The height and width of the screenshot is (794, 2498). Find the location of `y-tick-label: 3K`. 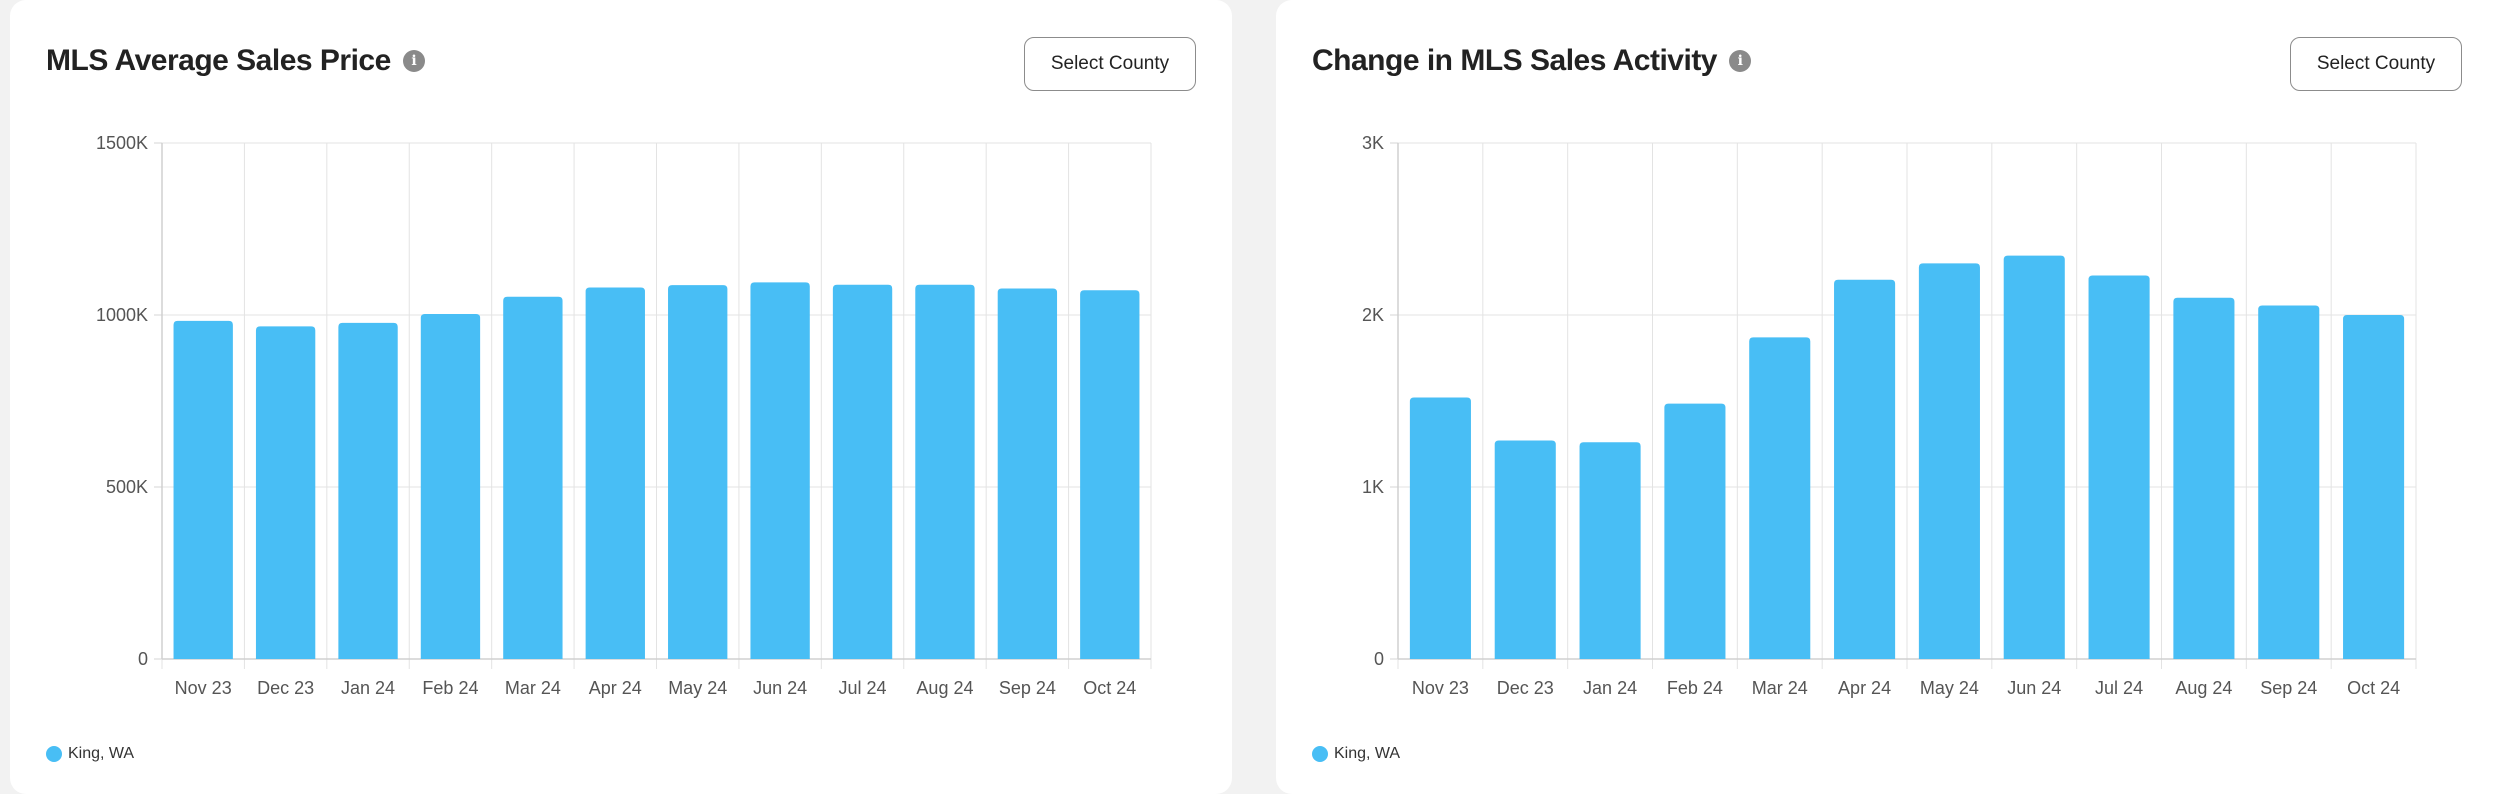

y-tick-label: 3K is located at coordinates (1373, 143).